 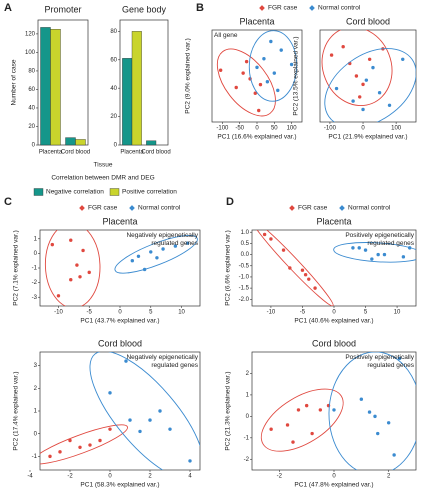 What do you see at coordinates (244, 289) in the screenshot?
I see `y-tick-label: -1.5` at bounding box center [244, 289].